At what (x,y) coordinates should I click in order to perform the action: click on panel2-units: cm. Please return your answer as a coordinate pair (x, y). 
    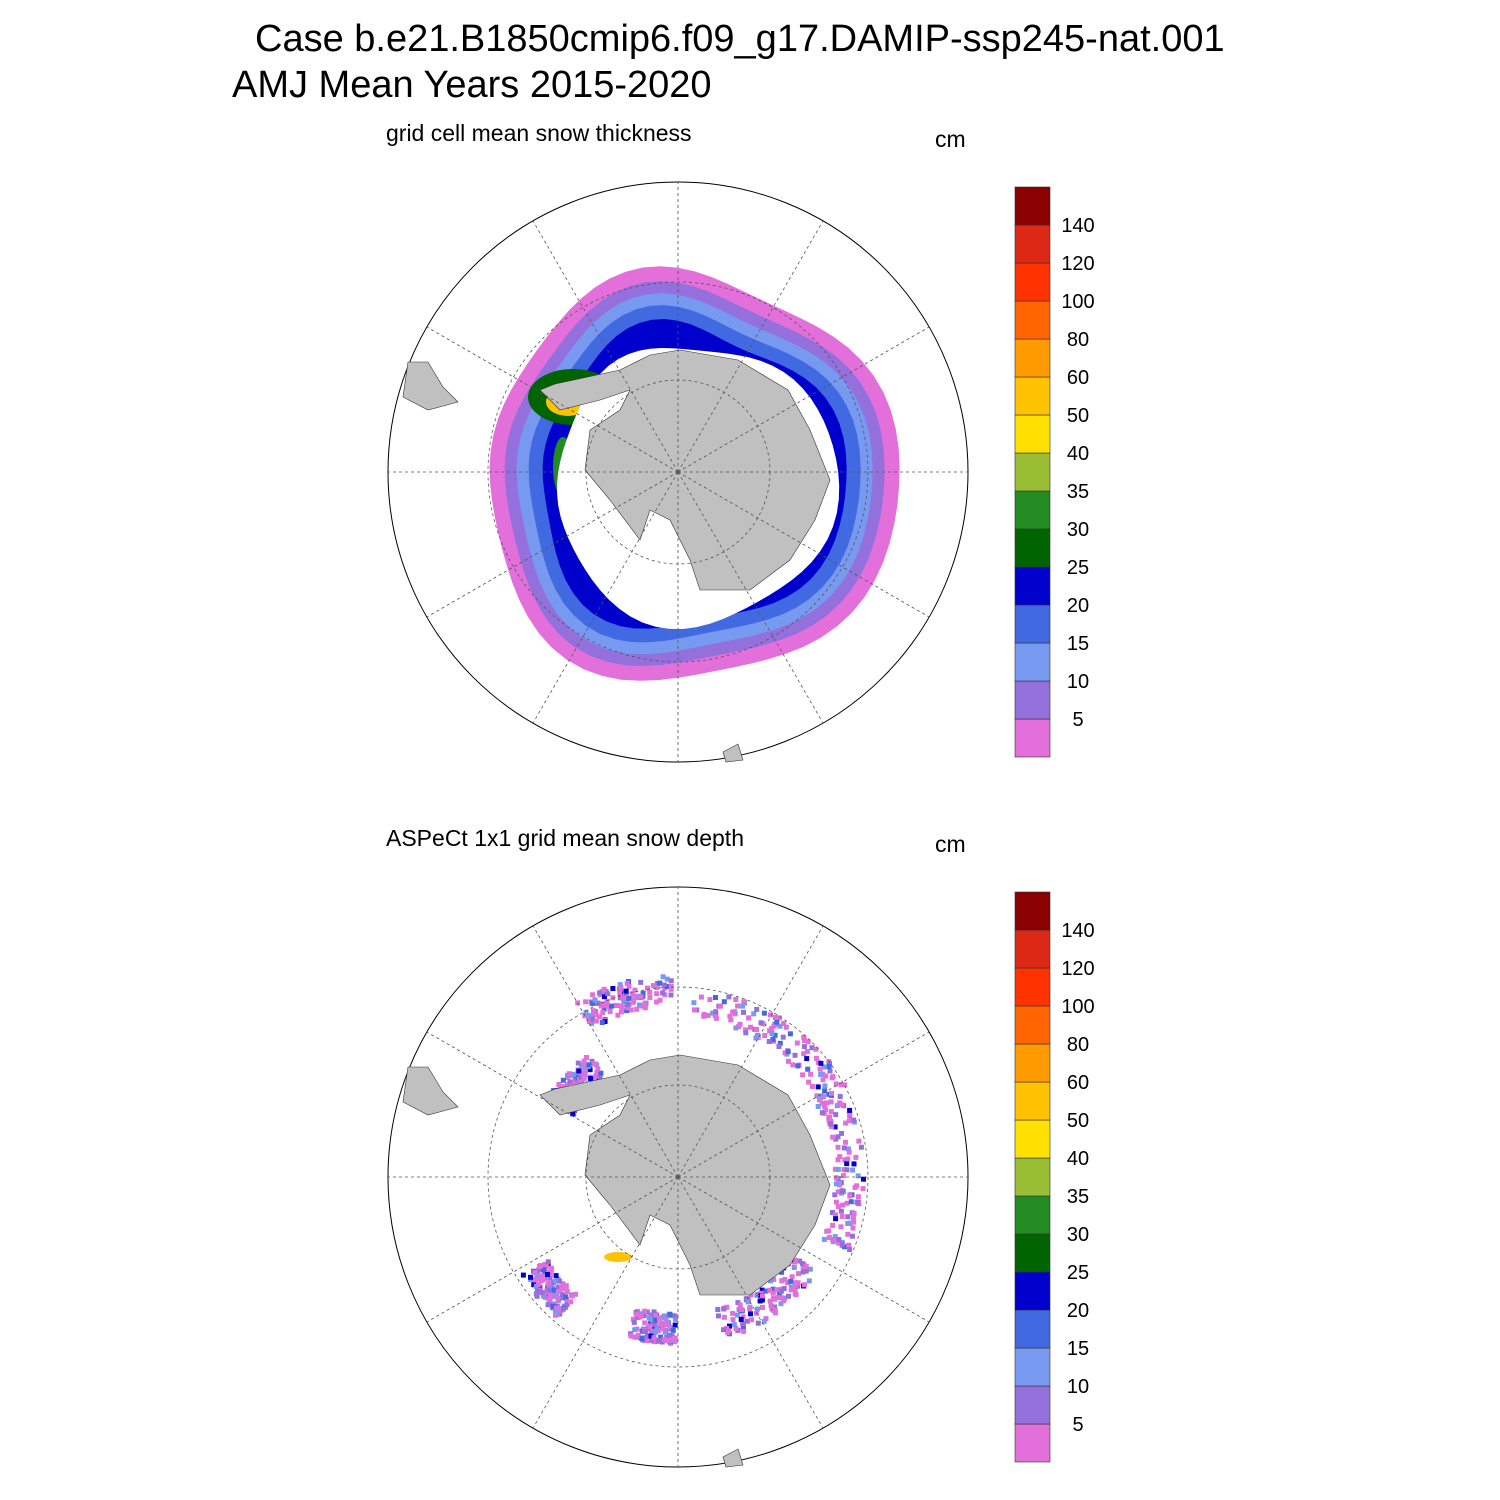
    Looking at the image, I should click on (950, 844).